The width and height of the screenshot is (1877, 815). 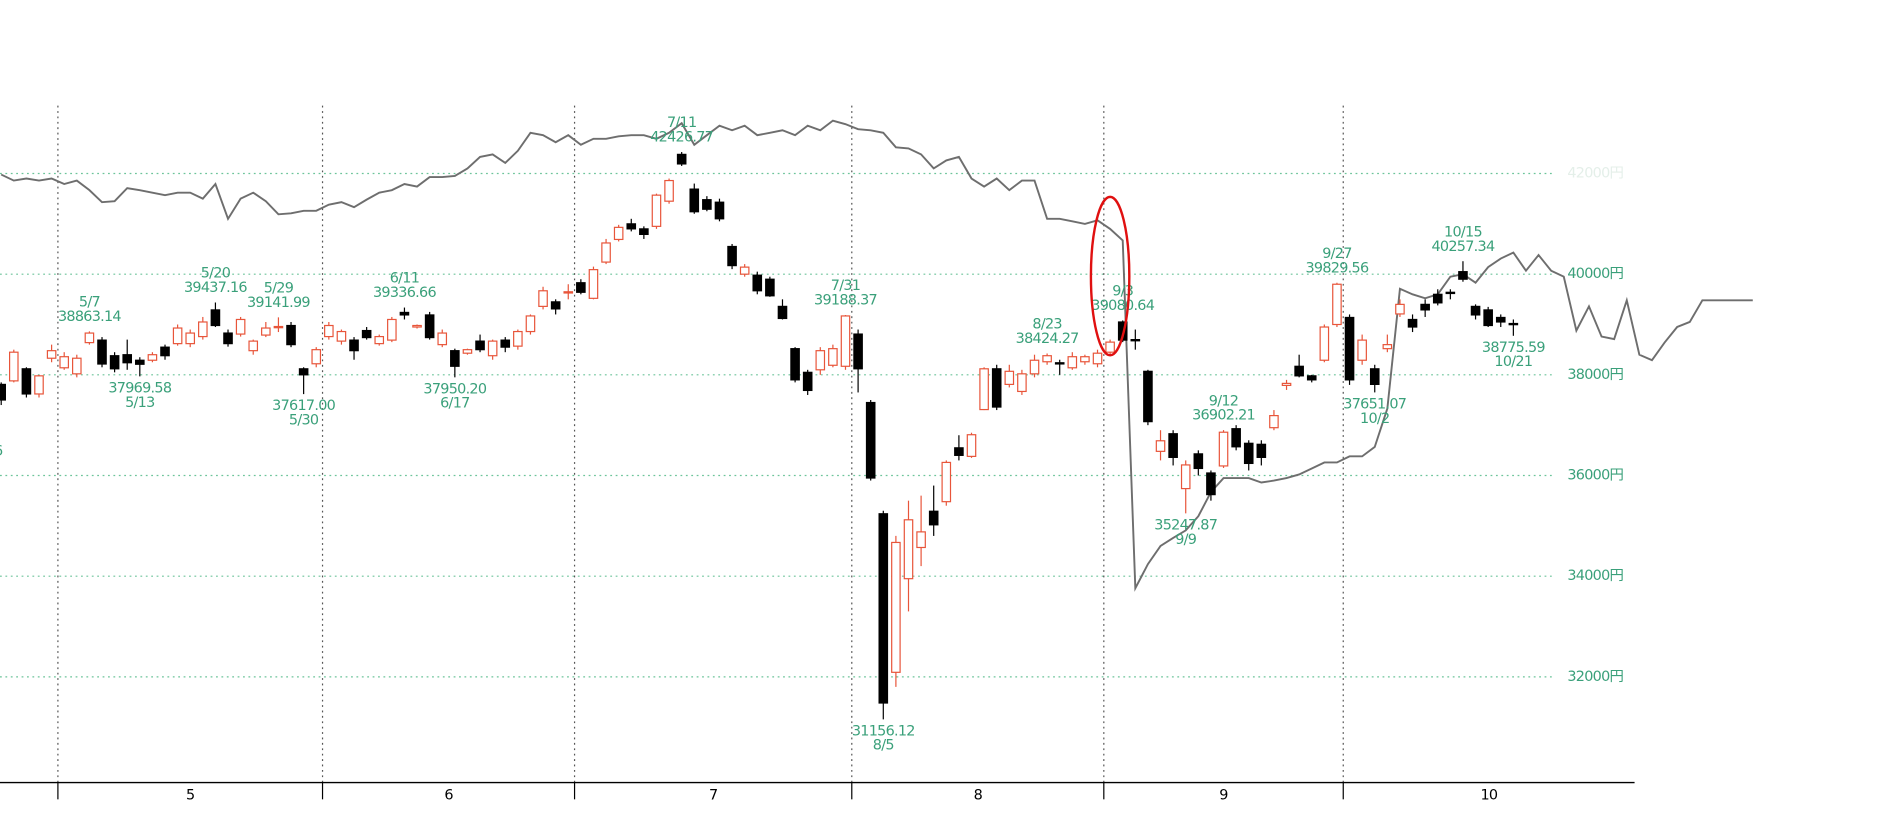 I want to click on annotation-value: 38775.59, so click(x=1513, y=348).